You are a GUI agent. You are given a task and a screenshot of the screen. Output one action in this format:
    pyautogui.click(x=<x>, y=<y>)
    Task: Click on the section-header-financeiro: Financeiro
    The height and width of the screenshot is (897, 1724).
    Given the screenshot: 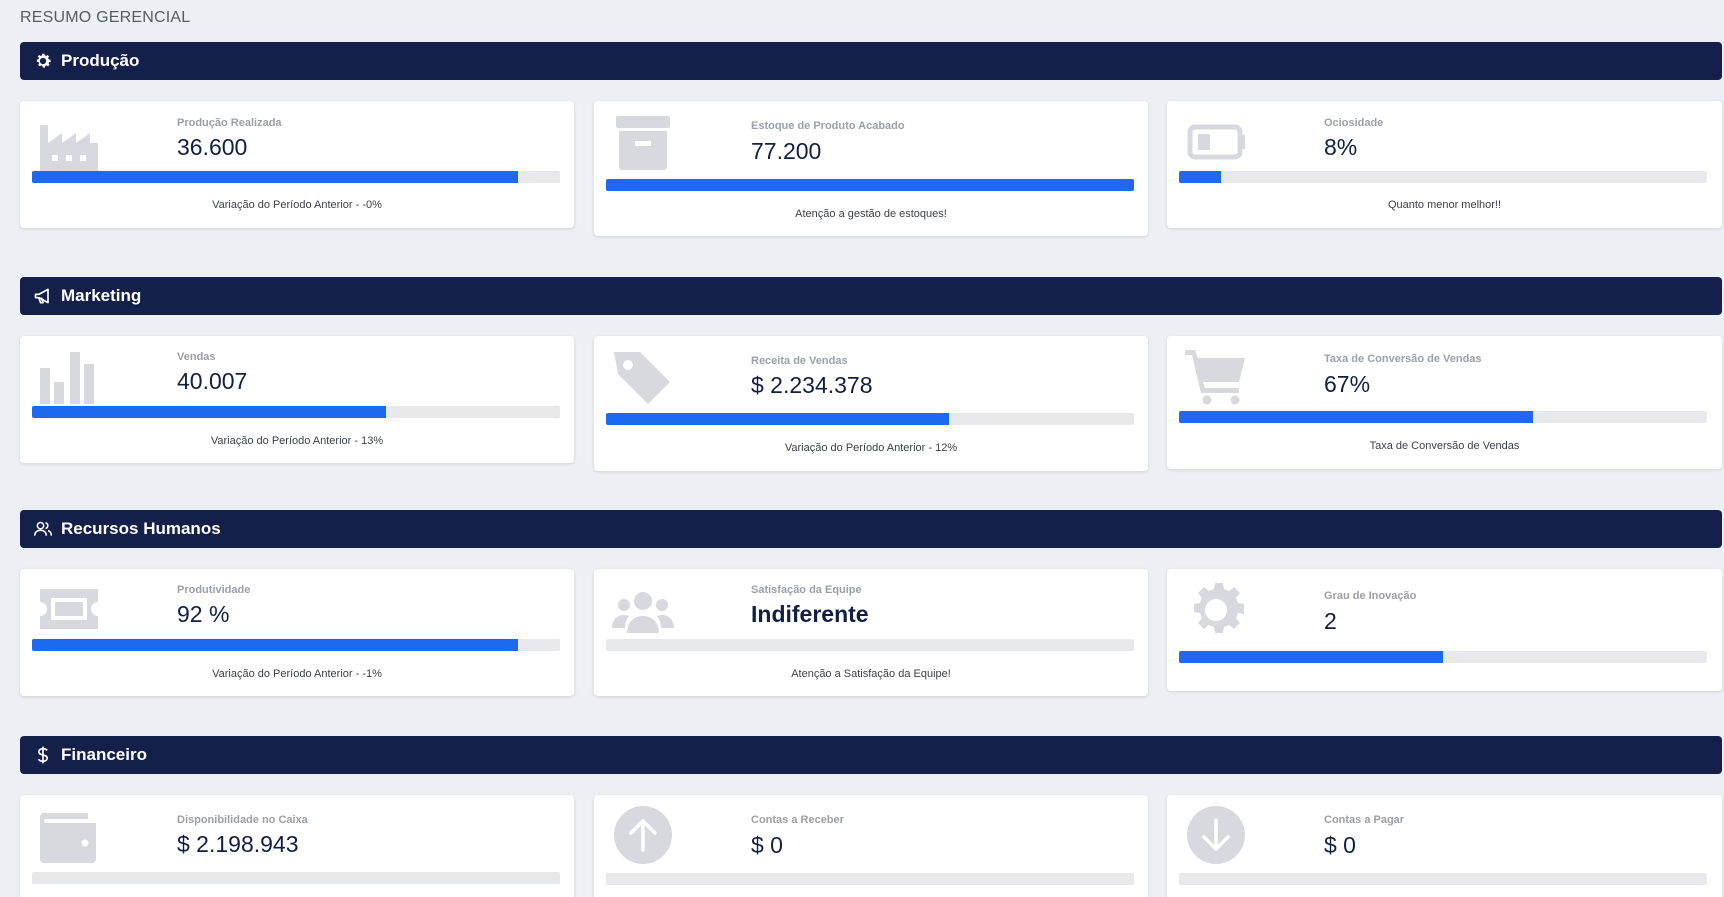 What is the action you would take?
    pyautogui.click(x=871, y=755)
    